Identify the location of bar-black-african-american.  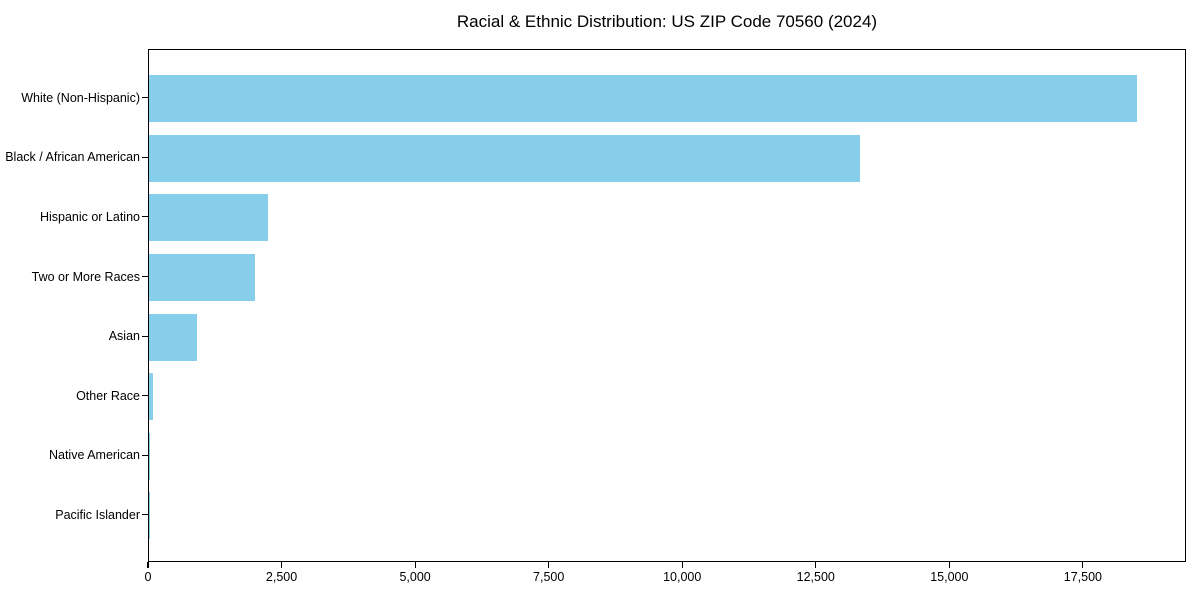
(504, 158).